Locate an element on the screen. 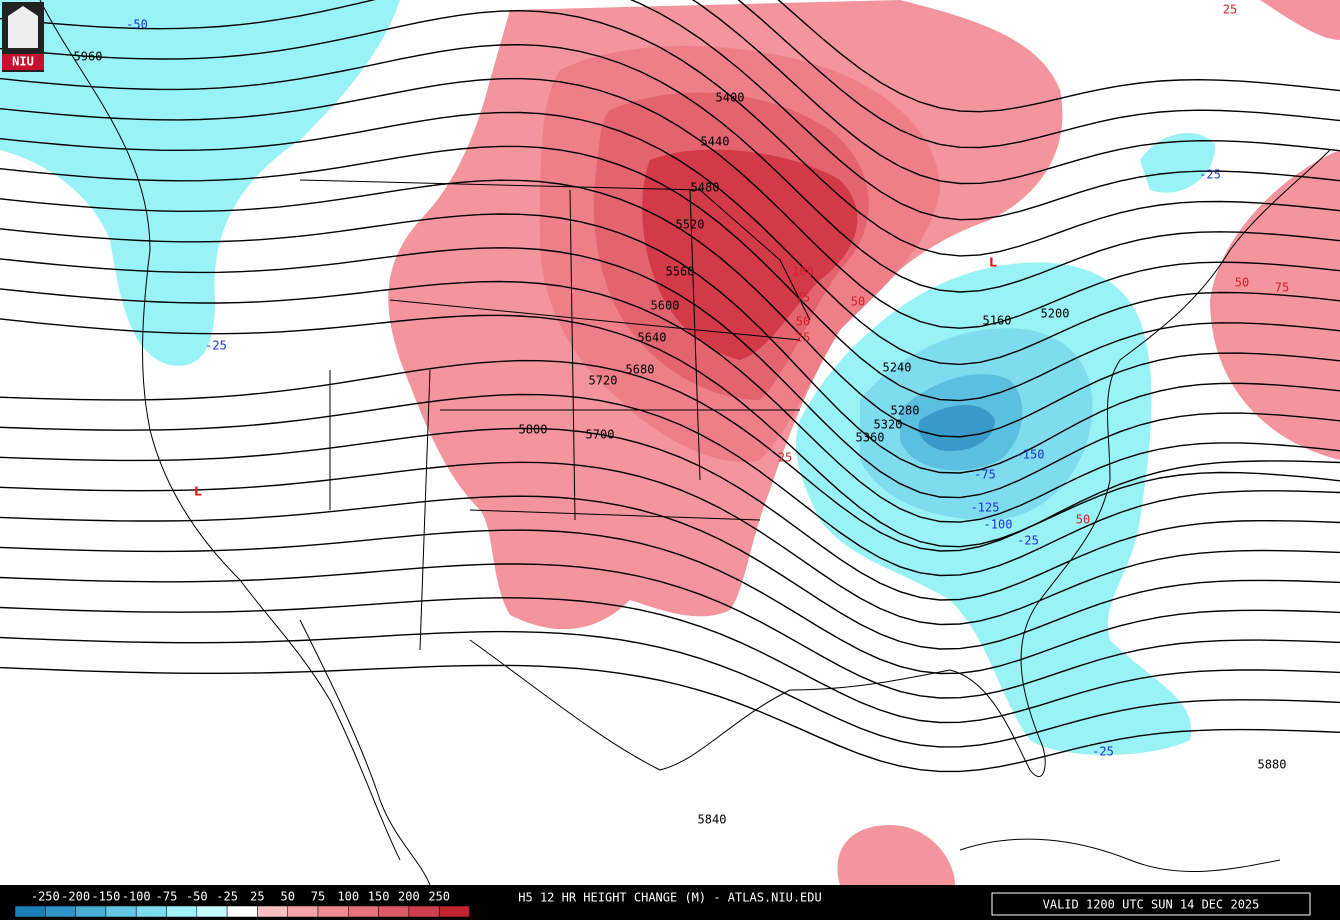 The image size is (1340, 920). height-change-label: -75 is located at coordinates (985, 475).